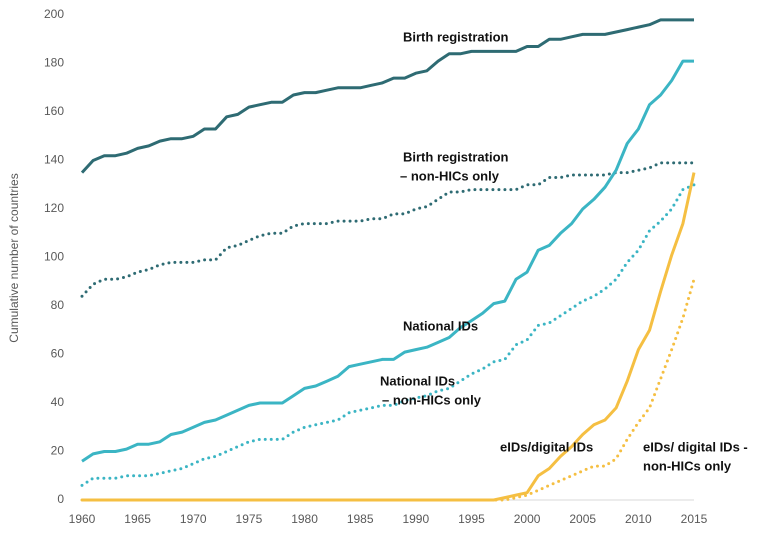 This screenshot has height=542, width=778. Describe the element at coordinates (638, 519) in the screenshot. I see `x-tick-label: 2010` at that location.